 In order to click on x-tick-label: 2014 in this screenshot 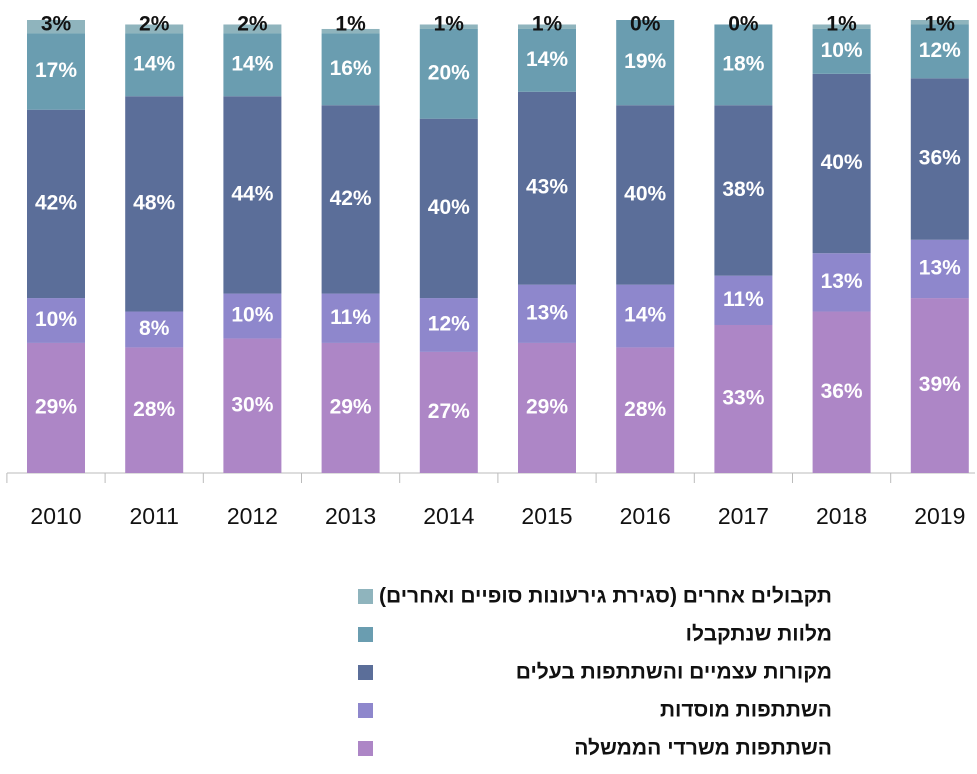, I will do `click(448, 516)`.